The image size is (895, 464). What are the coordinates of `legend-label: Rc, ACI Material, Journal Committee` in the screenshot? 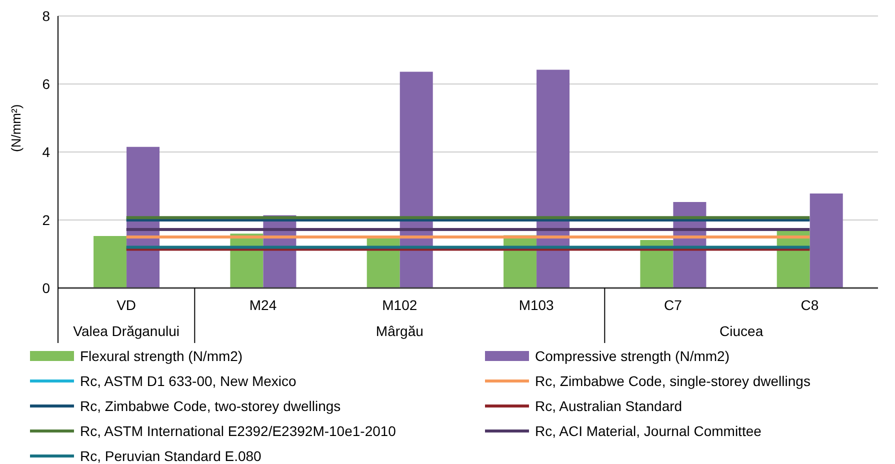 It's located at (648, 431).